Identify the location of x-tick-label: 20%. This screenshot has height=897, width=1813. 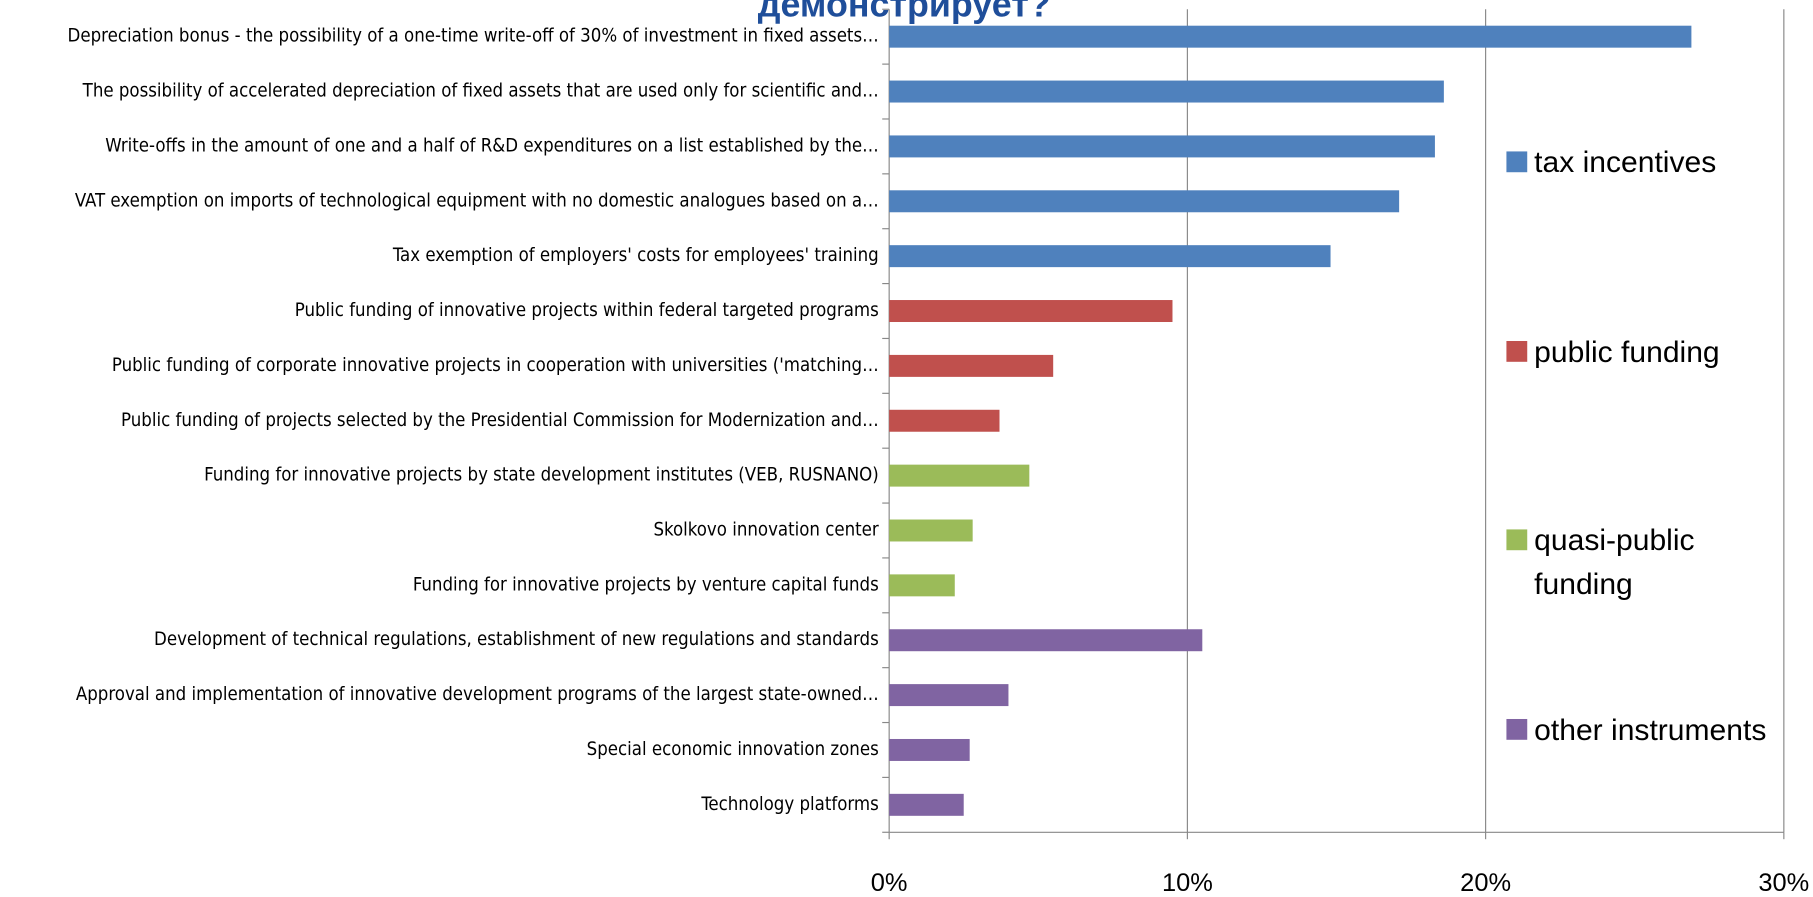
(1485, 883).